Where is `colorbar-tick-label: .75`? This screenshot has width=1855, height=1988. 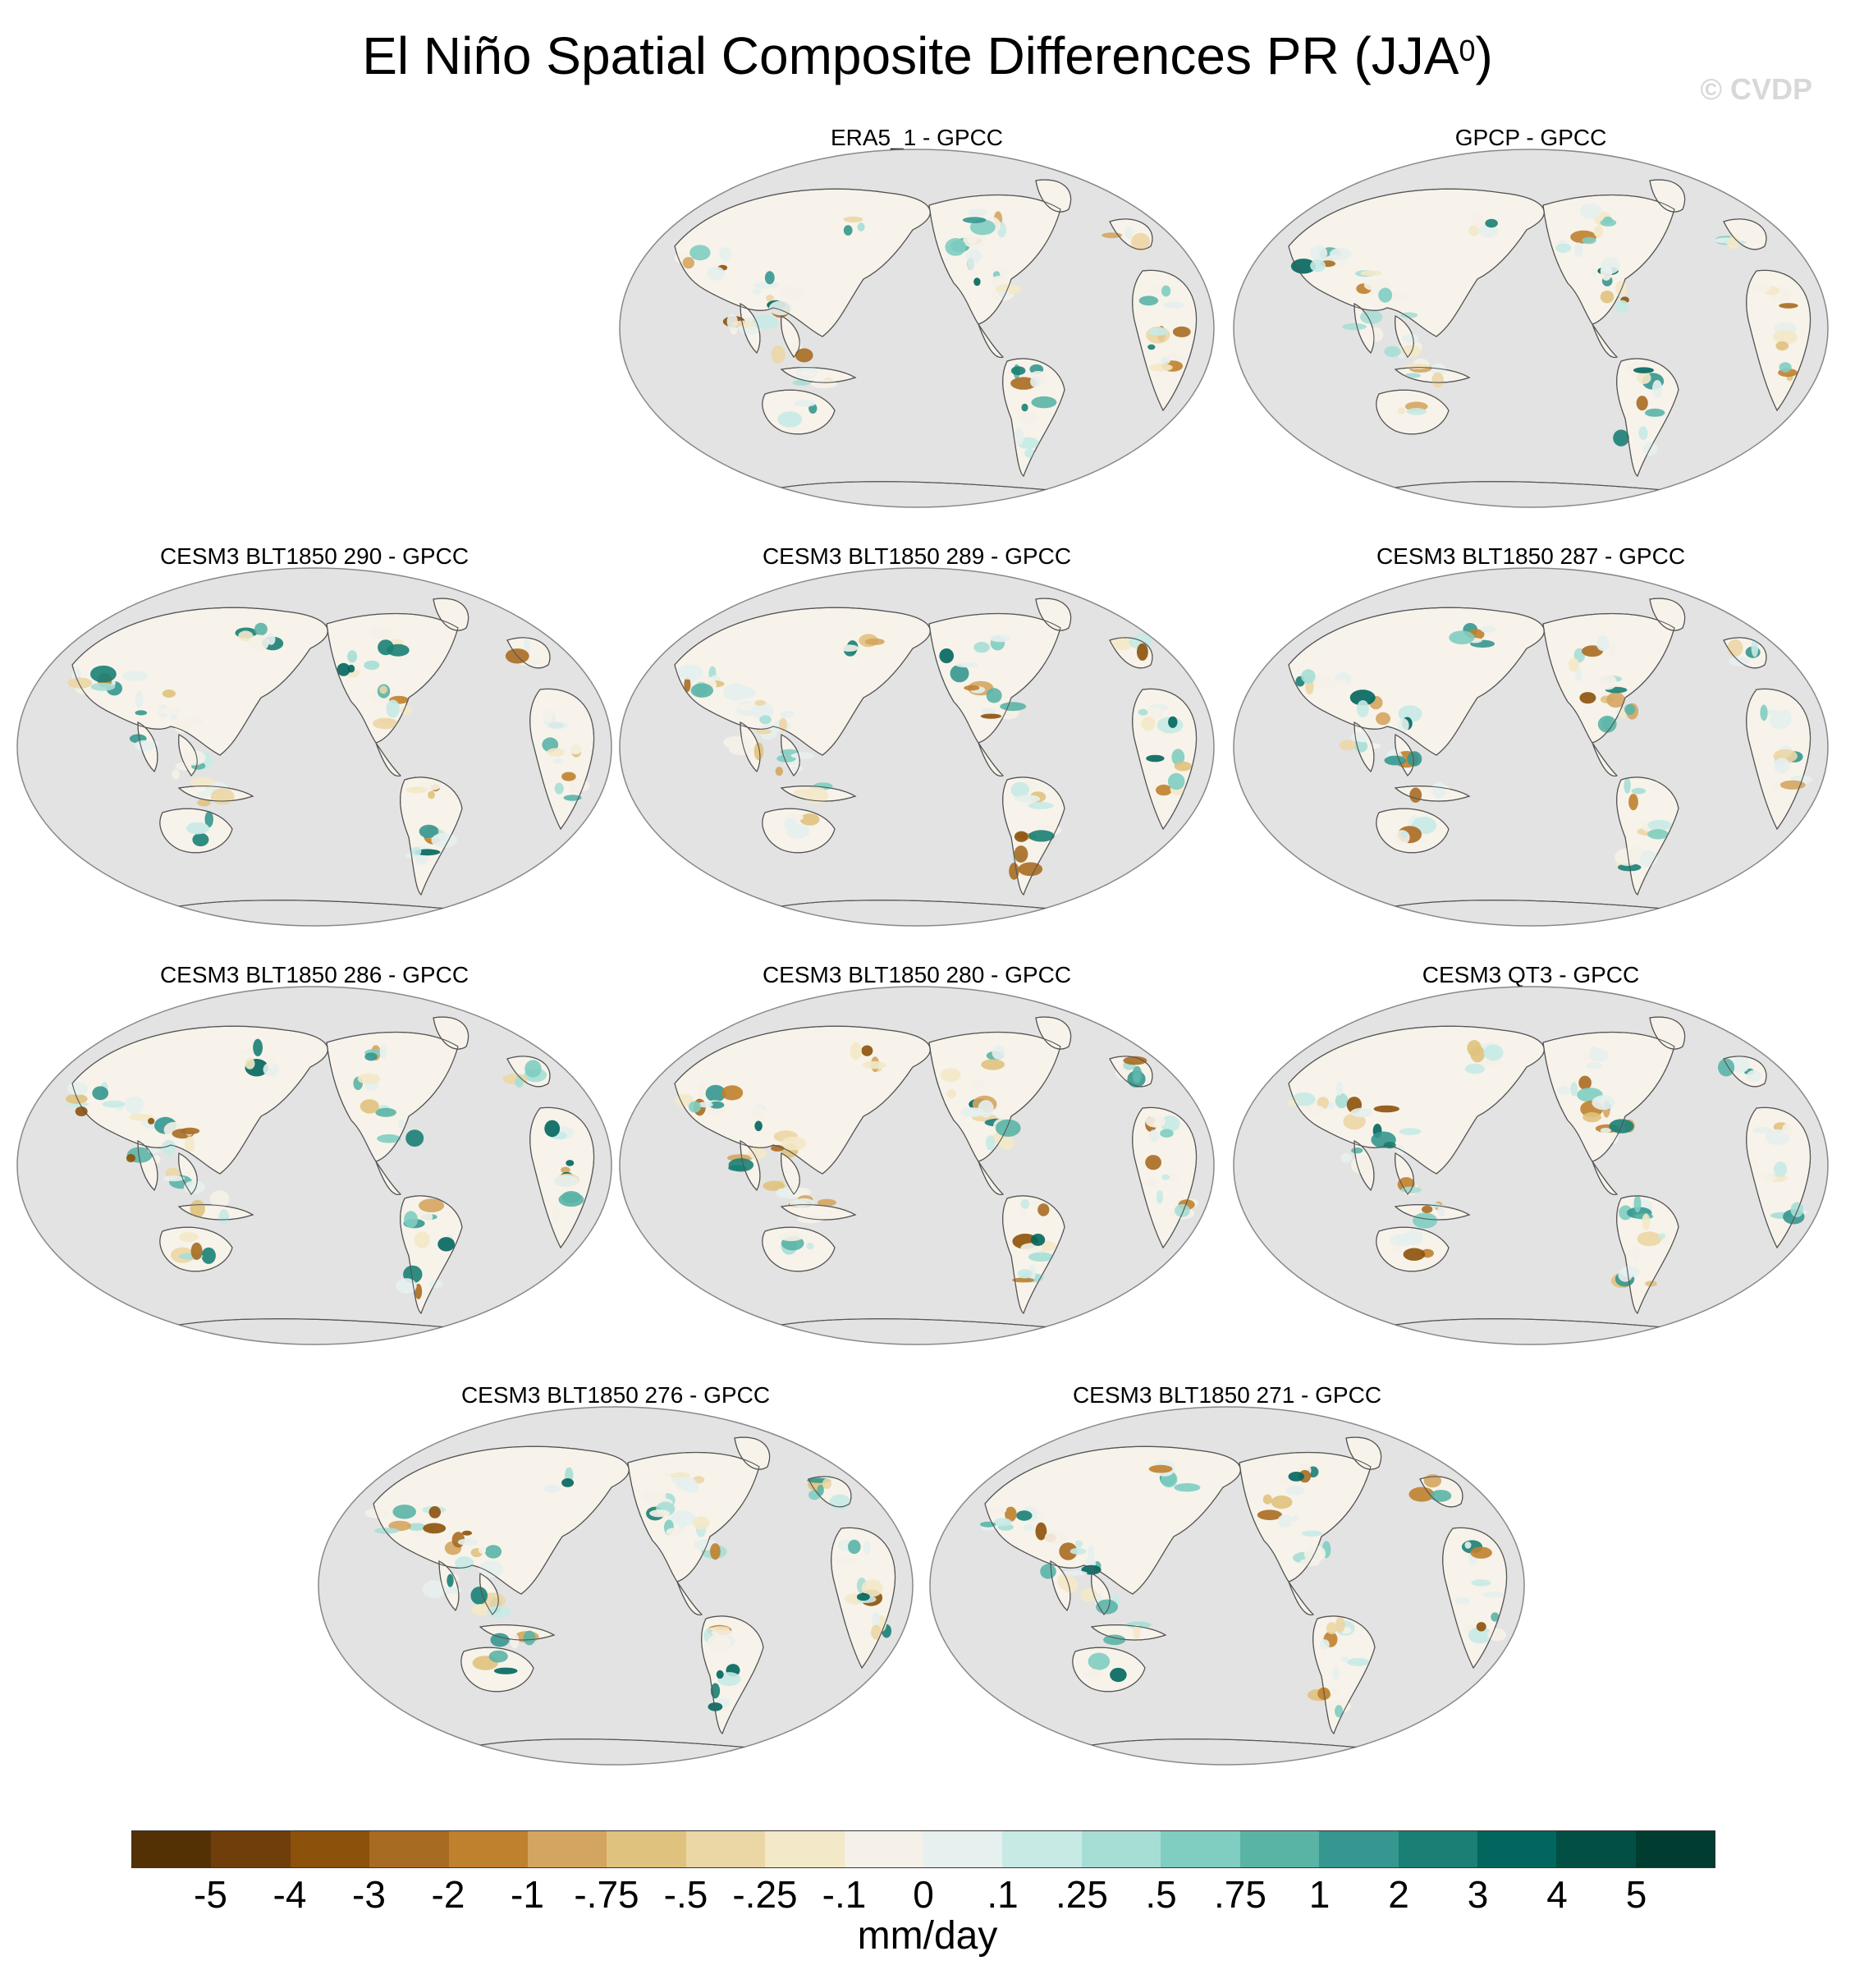
colorbar-tick-label: .75 is located at coordinates (1240, 1894).